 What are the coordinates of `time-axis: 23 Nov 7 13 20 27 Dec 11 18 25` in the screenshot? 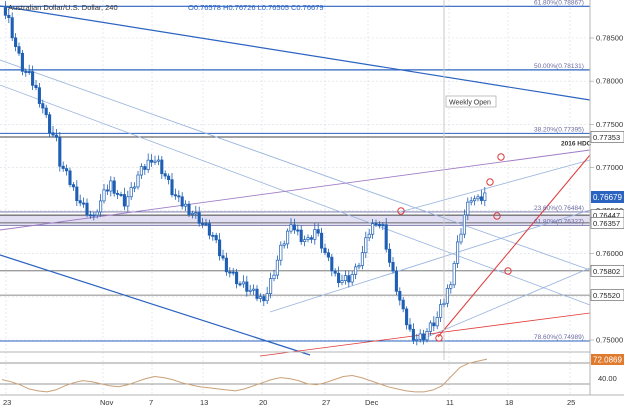 It's located at (289, 402).